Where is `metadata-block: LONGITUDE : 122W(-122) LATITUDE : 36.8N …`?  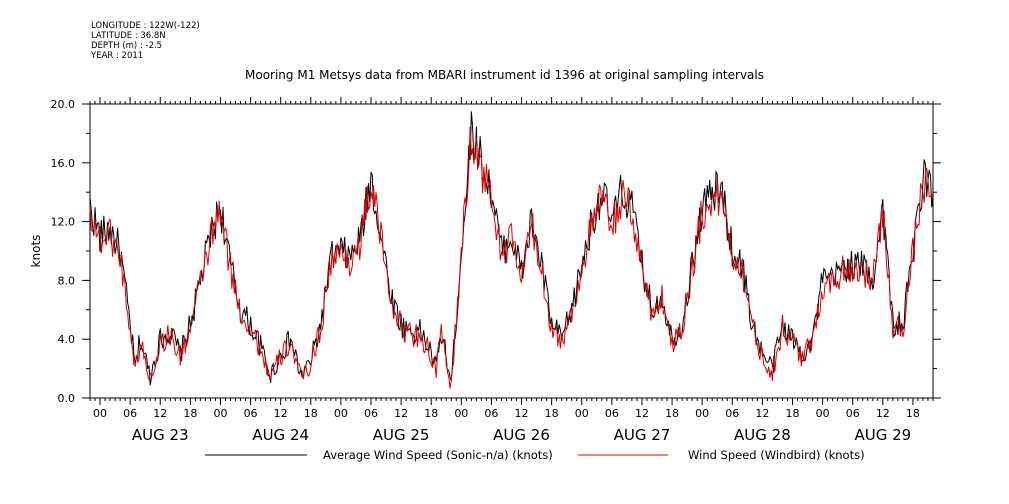 metadata-block: LONGITUDE : 122W(-122) LATITUDE : 36.8N … is located at coordinates (145, 41).